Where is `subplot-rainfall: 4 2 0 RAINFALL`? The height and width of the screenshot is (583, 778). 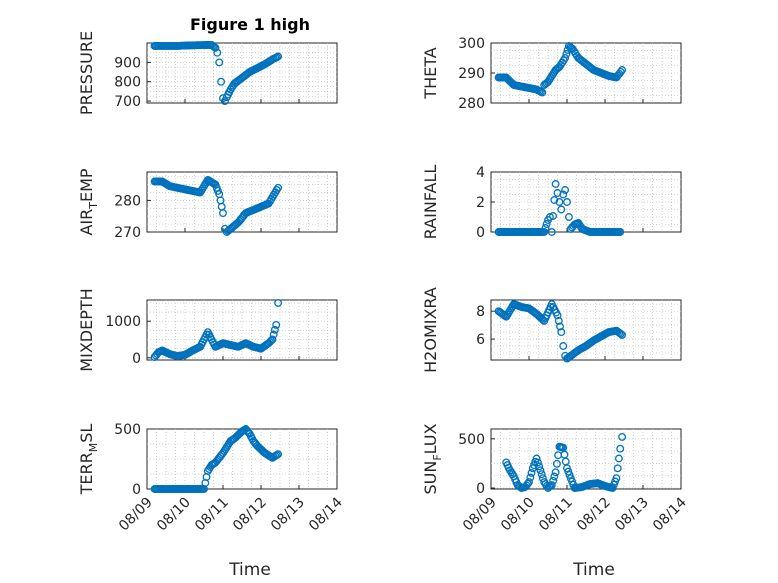
subplot-rainfall: 4 2 0 RAINFALL is located at coordinates (551, 203).